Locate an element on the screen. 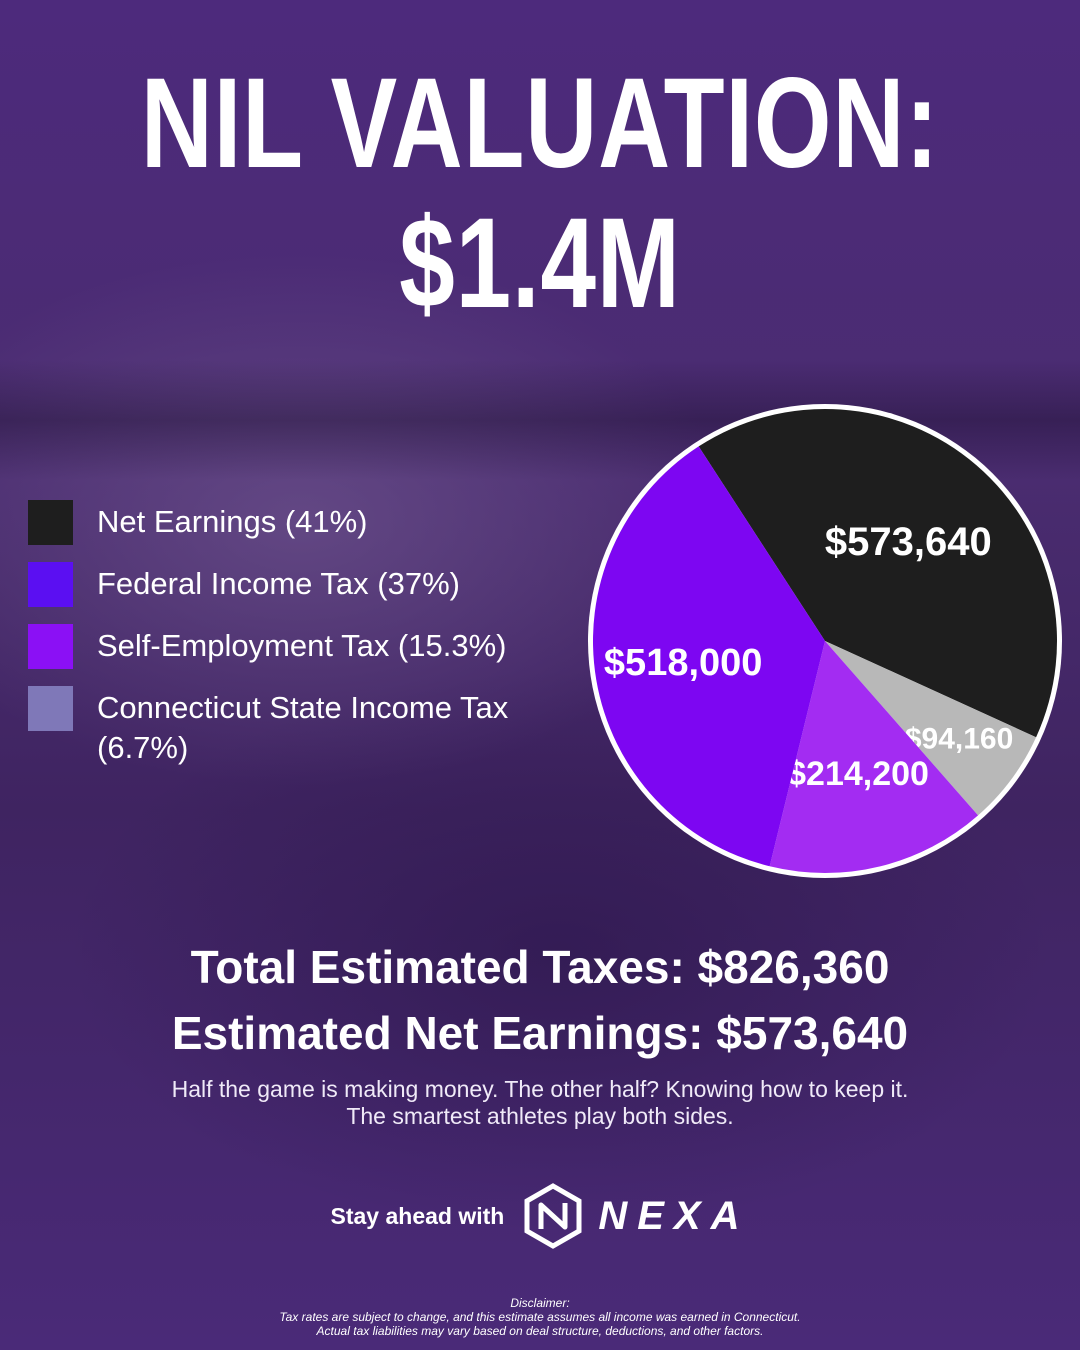 The width and height of the screenshot is (1080, 1350). pie-slice-connecticut-state-income-tax is located at coordinates (931, 728).